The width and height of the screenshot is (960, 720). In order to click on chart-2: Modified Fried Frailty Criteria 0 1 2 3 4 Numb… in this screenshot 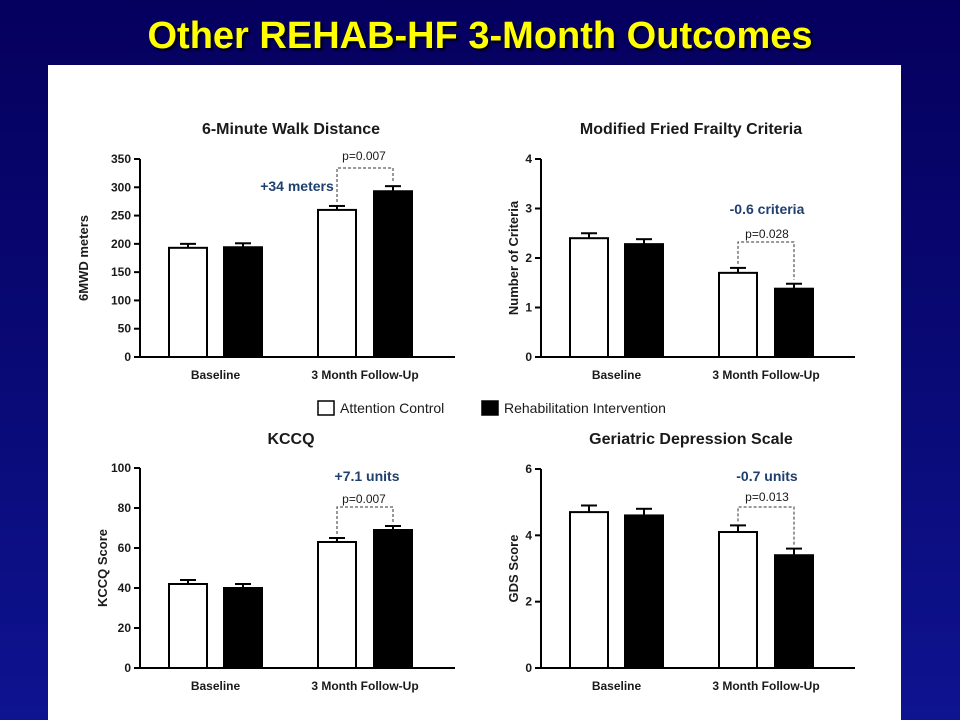, I will do `click(680, 251)`.